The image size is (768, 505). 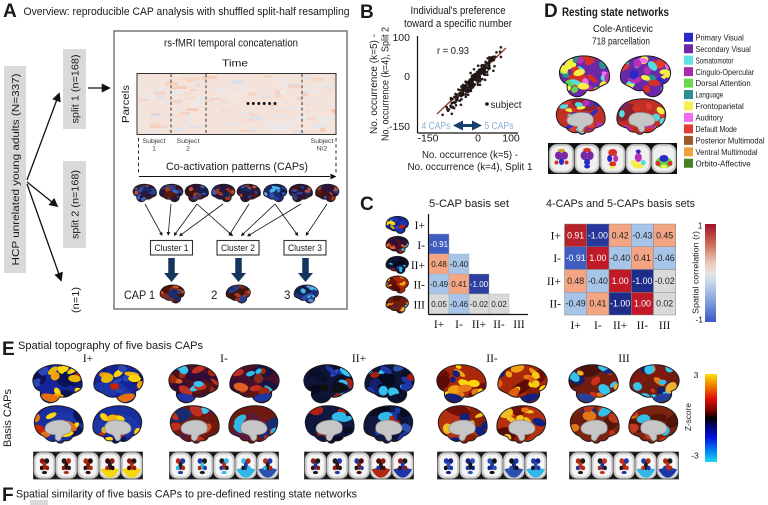 What do you see at coordinates (237, 167) in the screenshot?
I see `svg-text: Co-activation patterns (CAPs)` at bounding box center [237, 167].